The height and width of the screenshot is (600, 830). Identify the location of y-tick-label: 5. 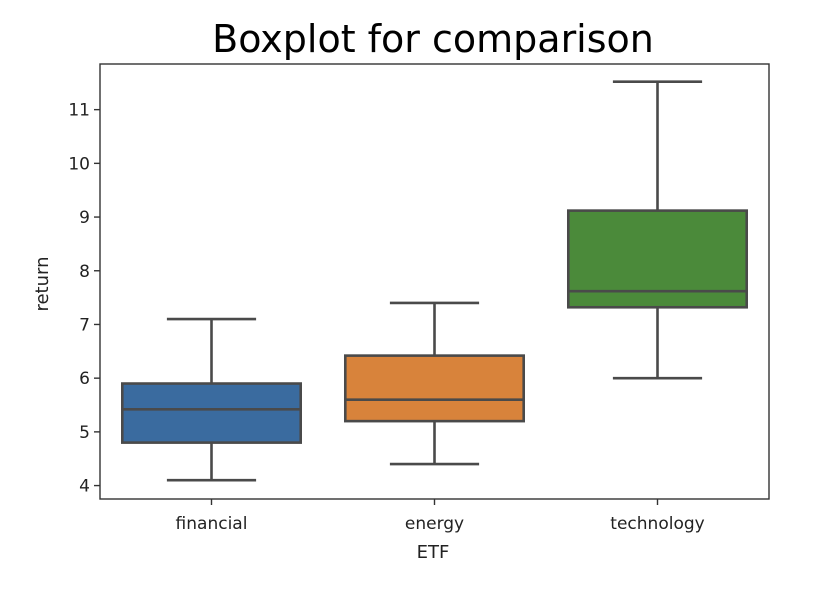
(84, 433).